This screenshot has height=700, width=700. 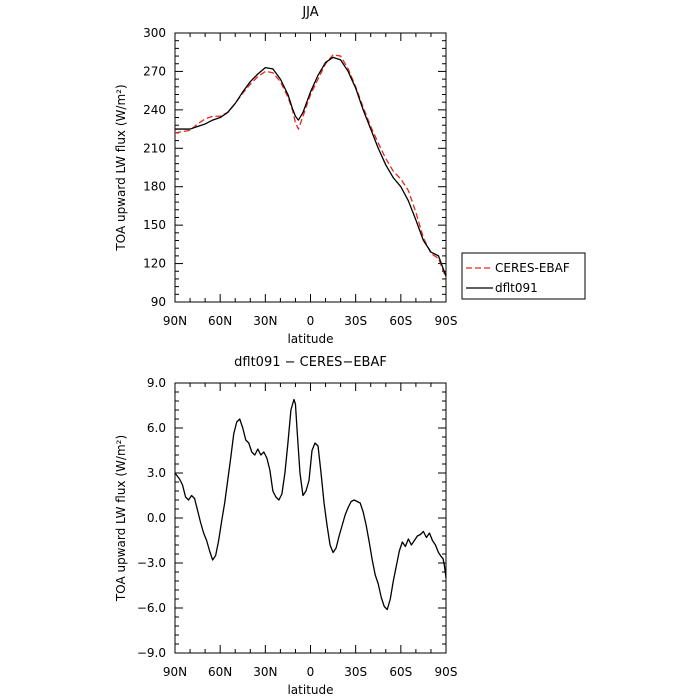 I want to click on y-tick-label: 180, so click(x=154, y=187).